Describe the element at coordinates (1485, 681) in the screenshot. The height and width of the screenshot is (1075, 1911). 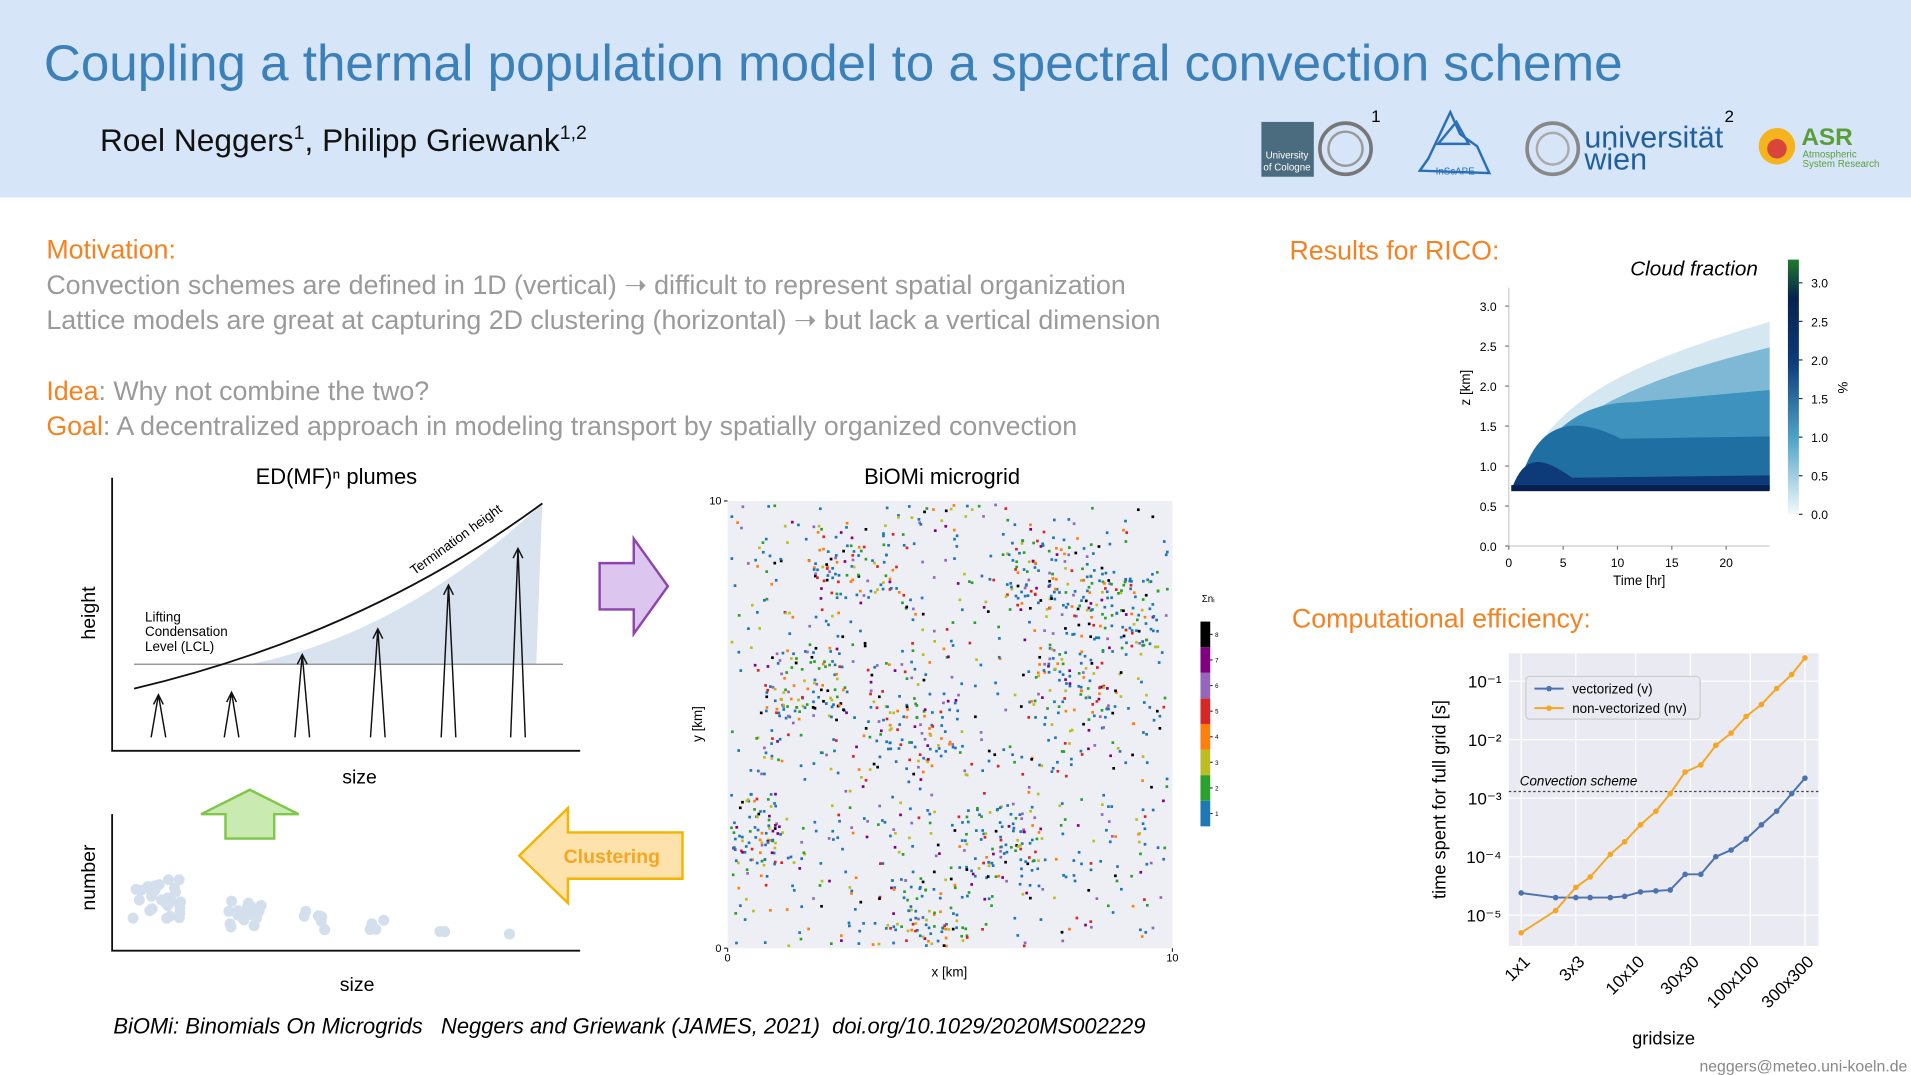
I see `y-tick-label: 10⁻¹` at that location.